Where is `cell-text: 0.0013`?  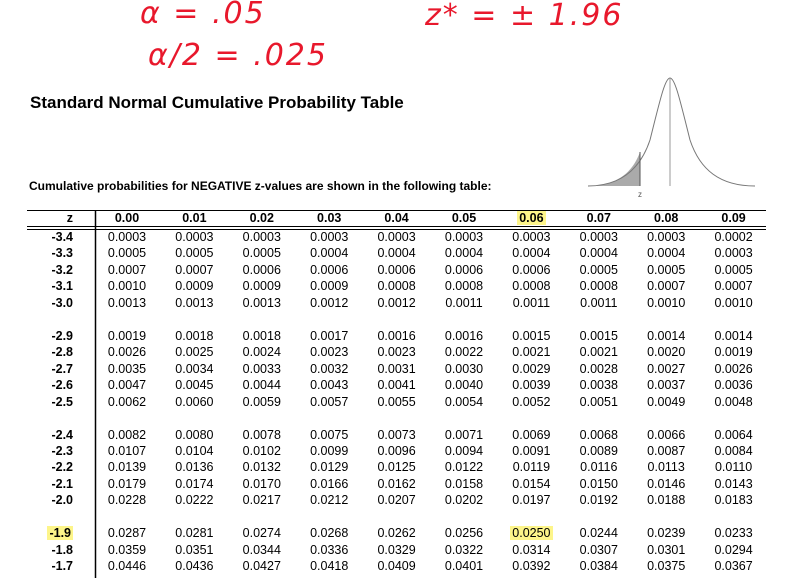
cell-text: 0.0013 is located at coordinates (261, 302).